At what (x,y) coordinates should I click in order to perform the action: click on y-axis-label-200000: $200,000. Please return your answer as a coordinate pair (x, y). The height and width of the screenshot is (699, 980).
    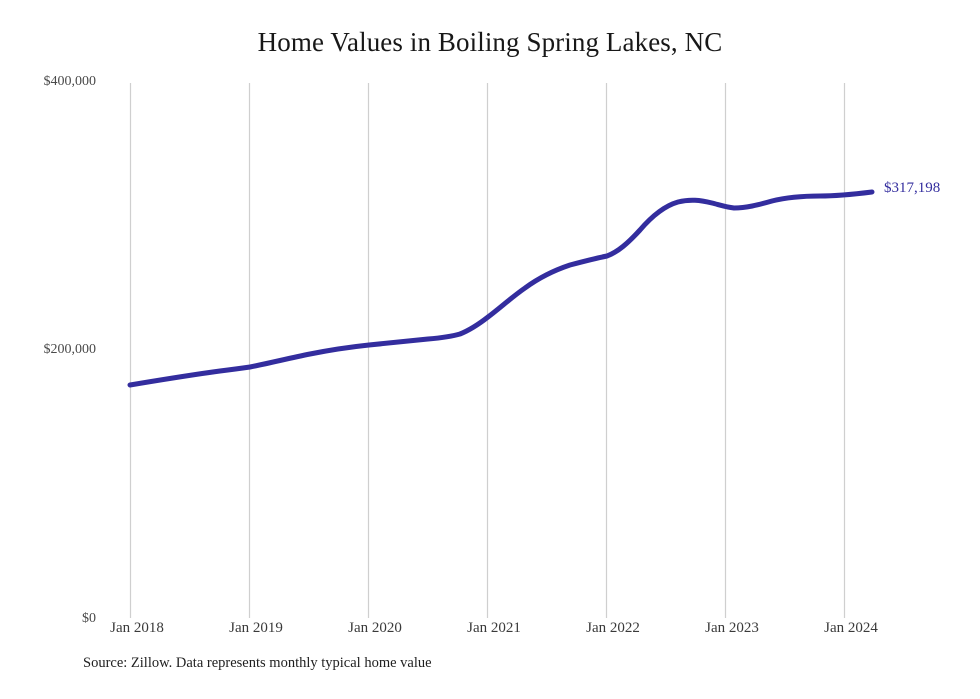
    Looking at the image, I should click on (70, 349).